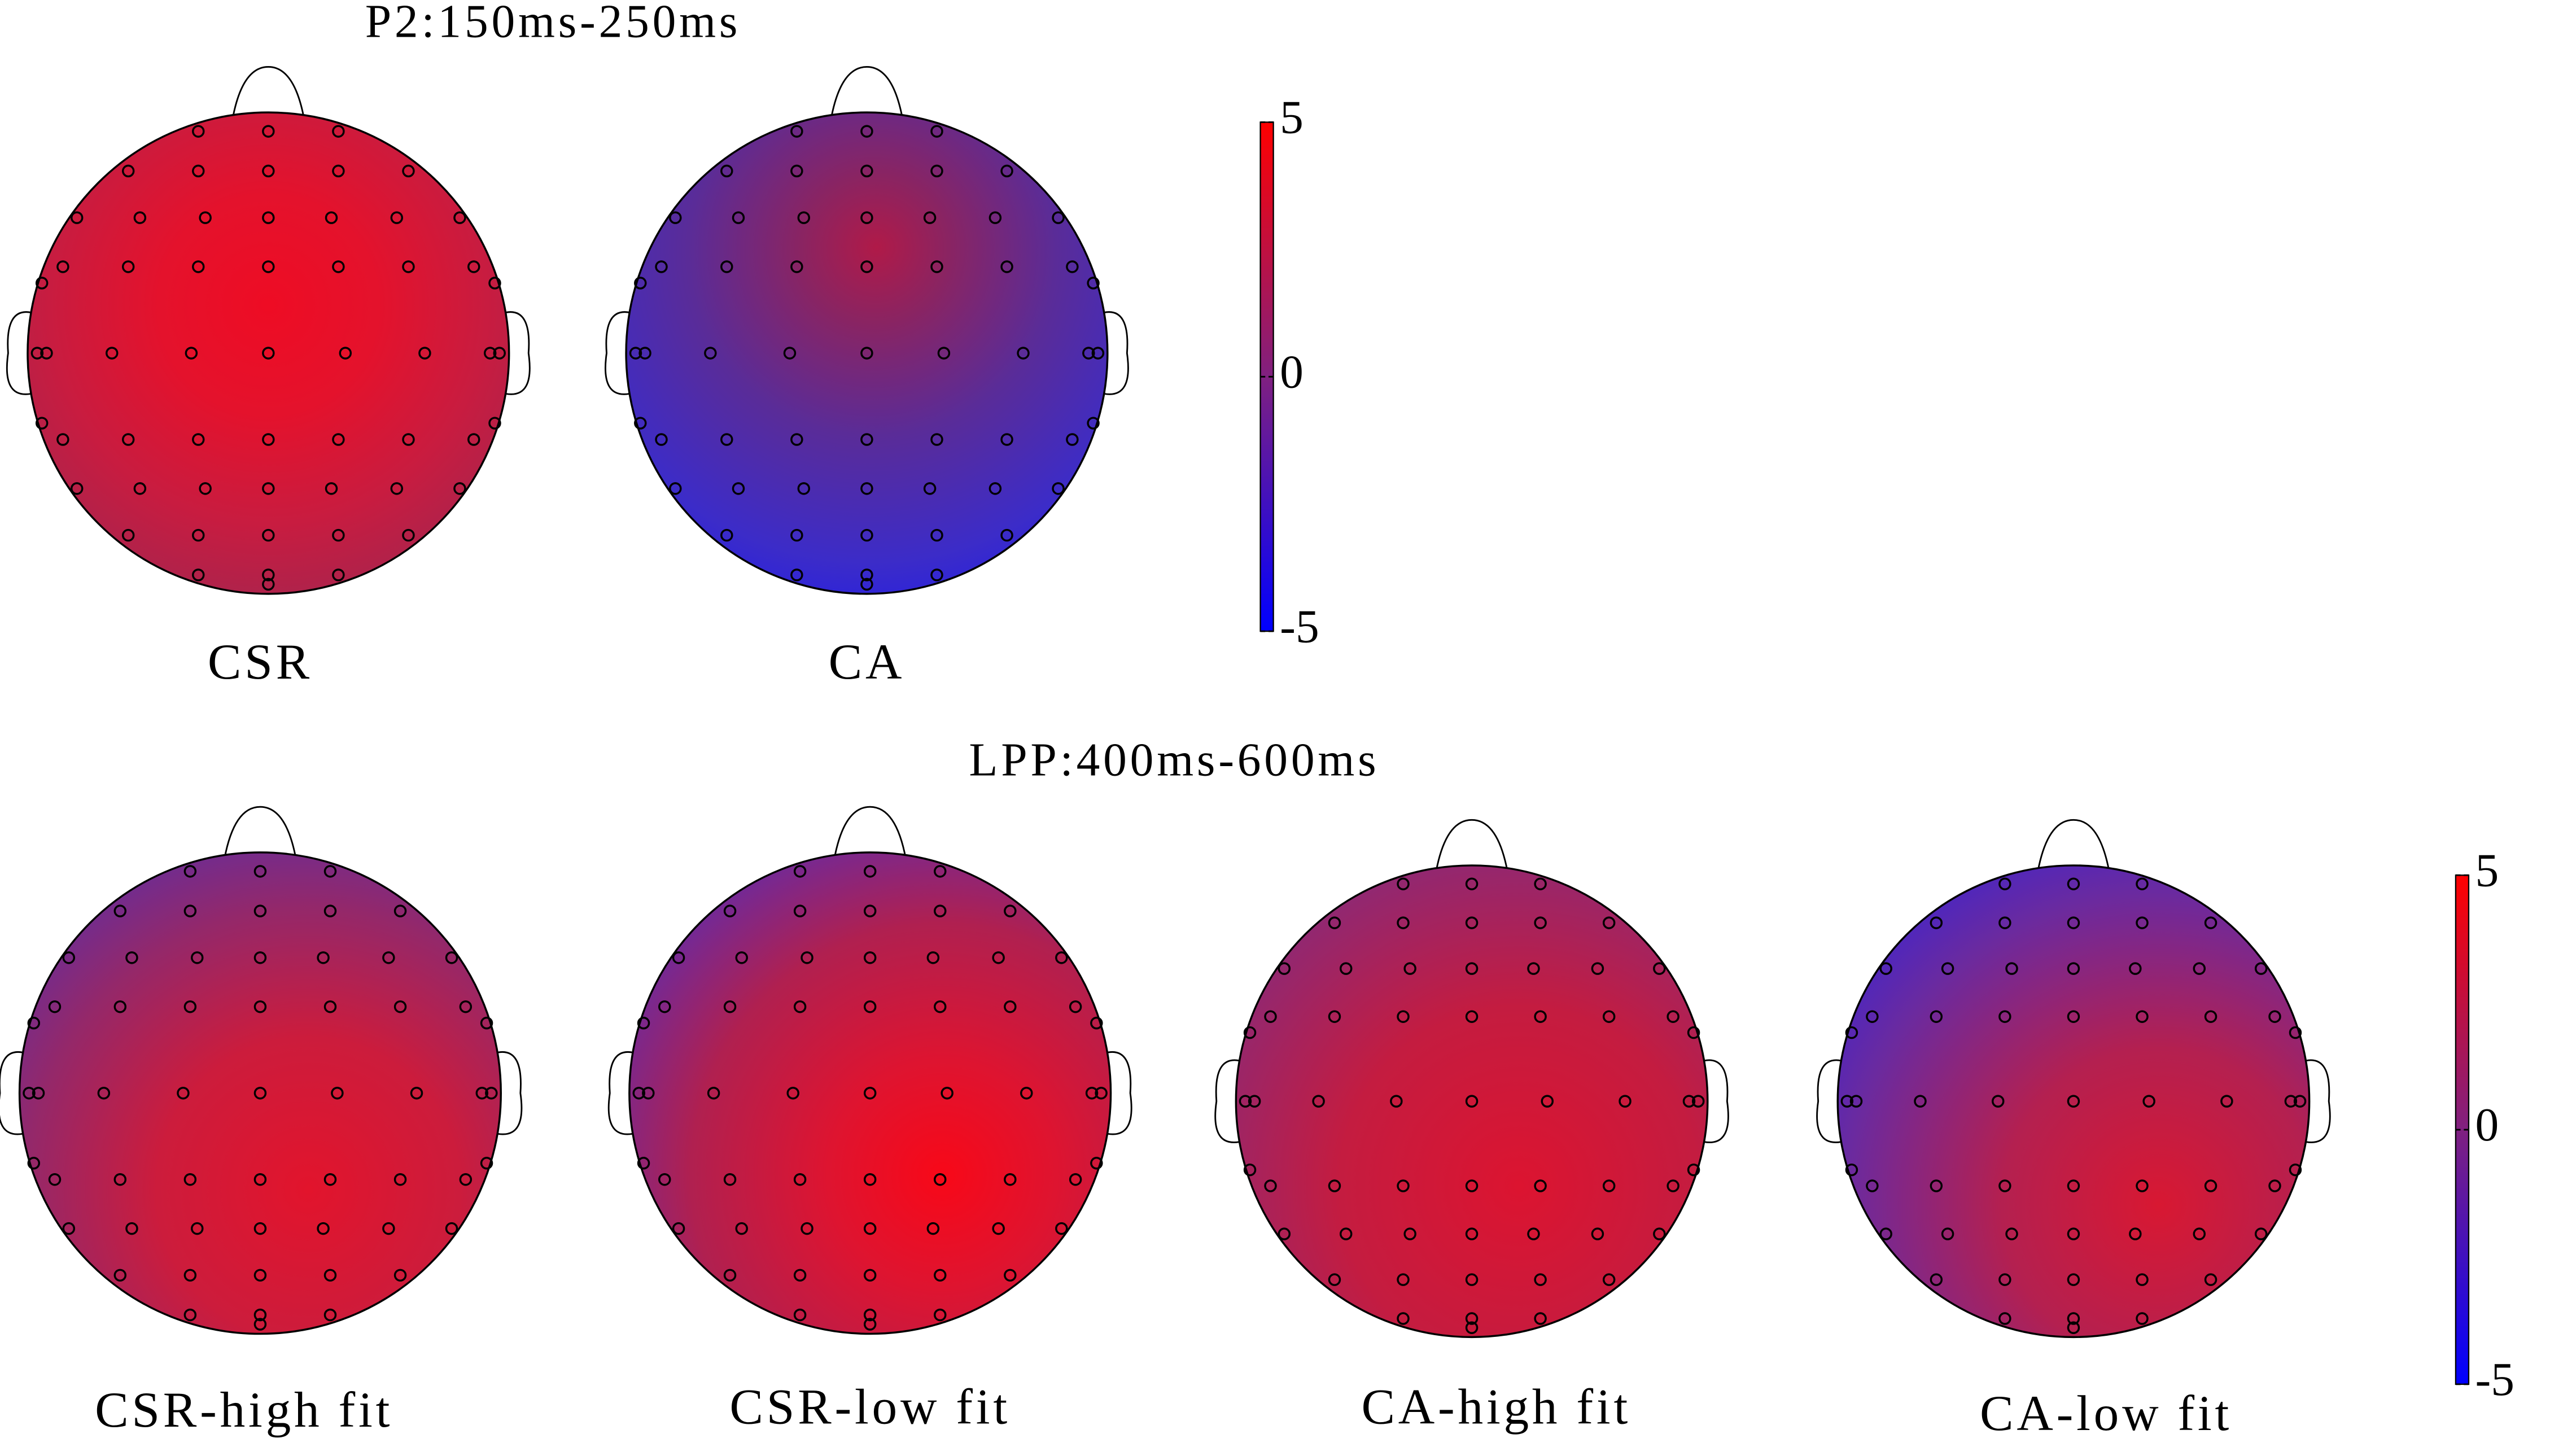  Describe the element at coordinates (260, 662) in the screenshot. I see `map-label: CSR` at that location.